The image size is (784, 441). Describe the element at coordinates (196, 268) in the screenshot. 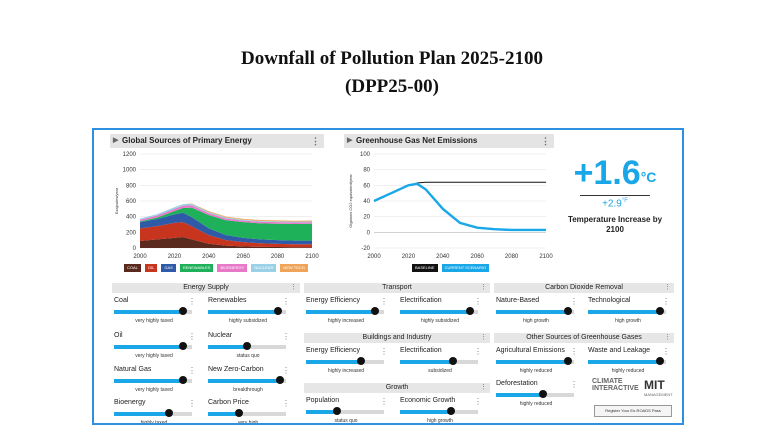

I see `legend-item-renewables: RENEWABLES` at that location.